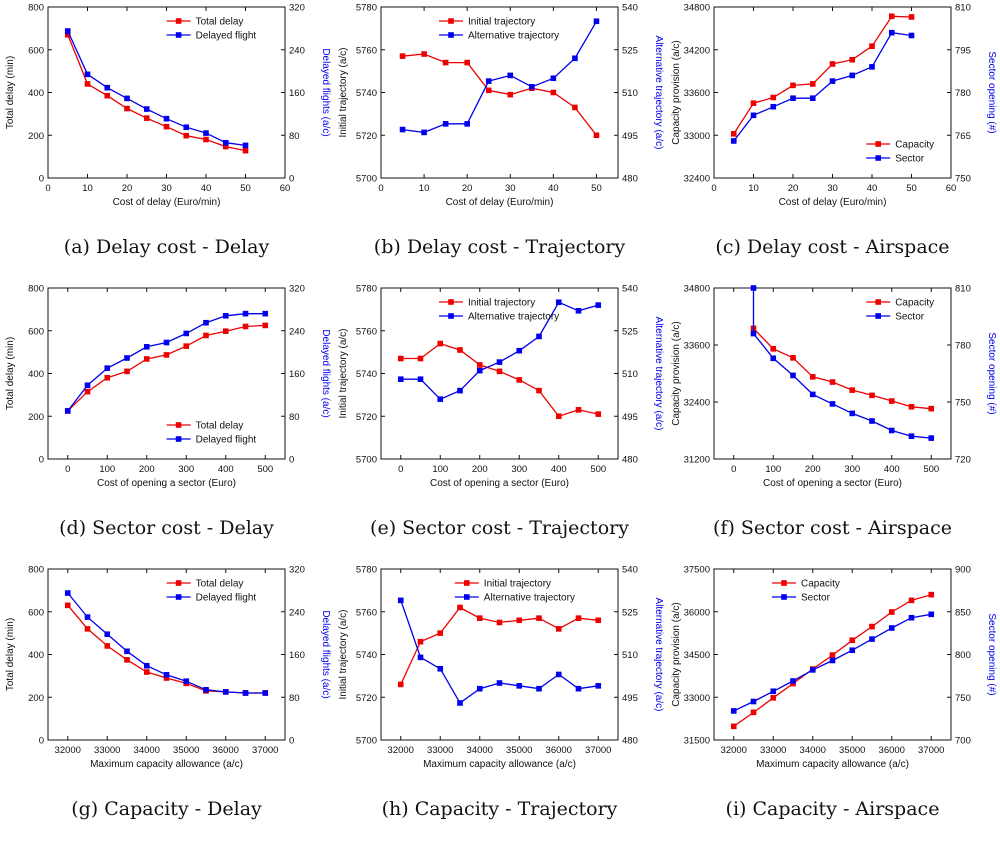  I want to click on x-tick-label: 33000, so click(107, 750).